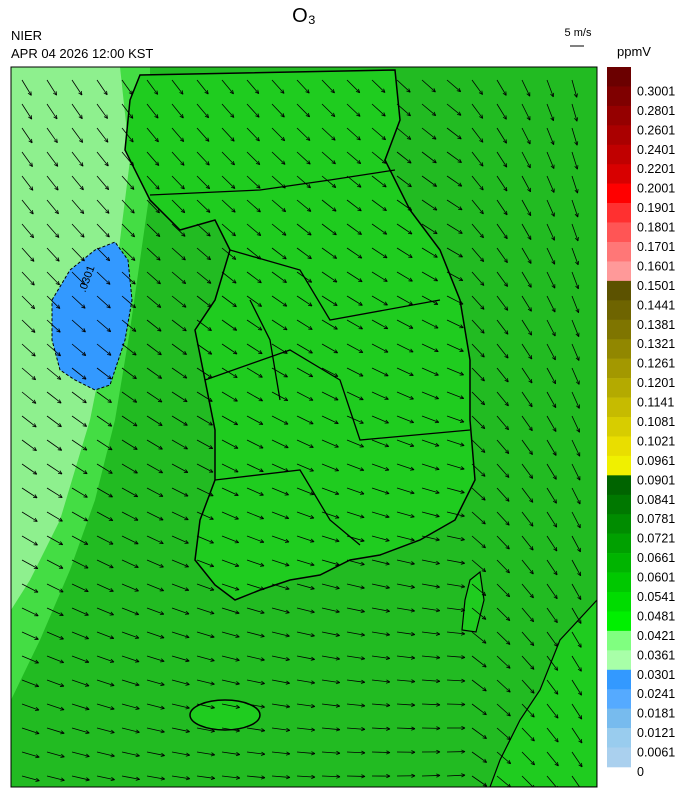 The width and height of the screenshot is (692, 803). I want to click on colorbar-label: 0, so click(640, 772).